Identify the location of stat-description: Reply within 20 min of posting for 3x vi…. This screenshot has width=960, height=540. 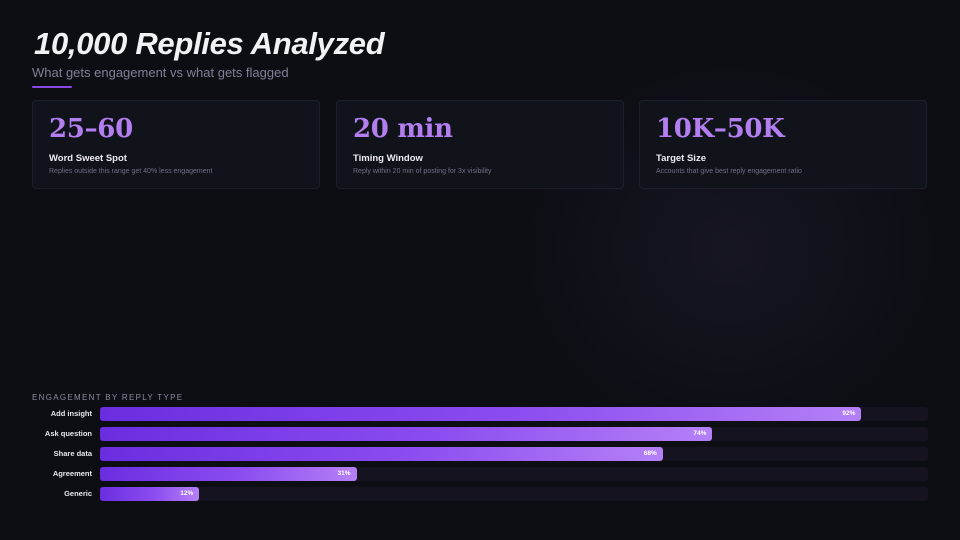
(422, 171).